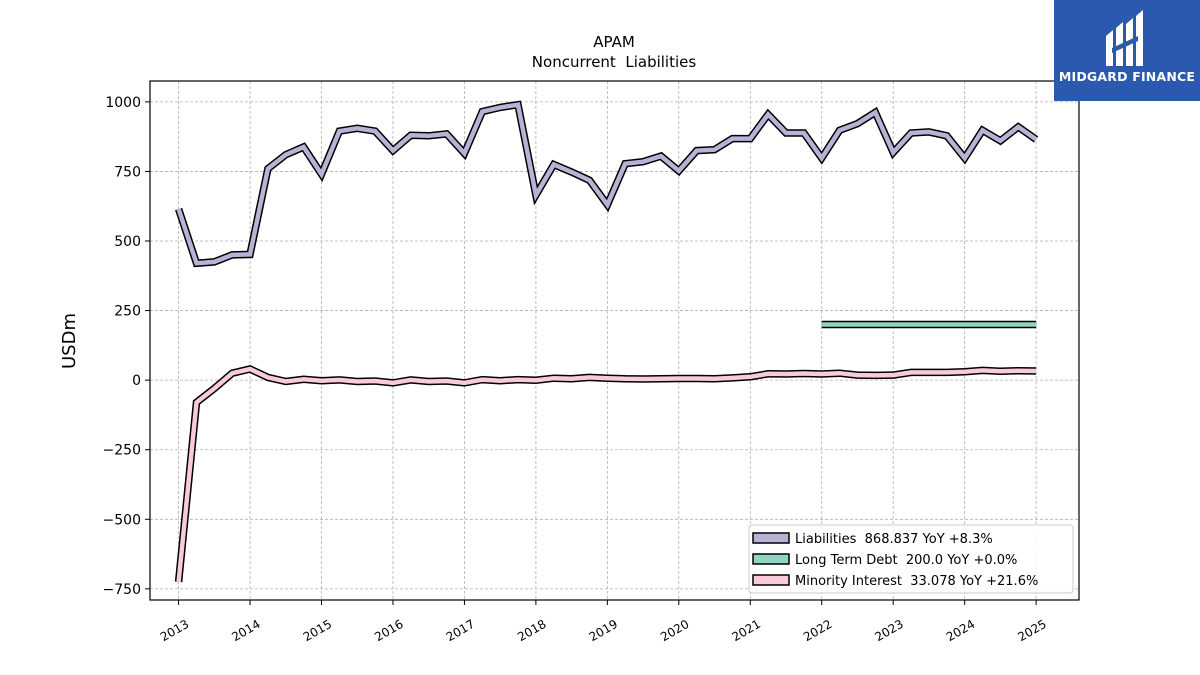  What do you see at coordinates (136, 381) in the screenshot?
I see `y-tick-label: 0` at bounding box center [136, 381].